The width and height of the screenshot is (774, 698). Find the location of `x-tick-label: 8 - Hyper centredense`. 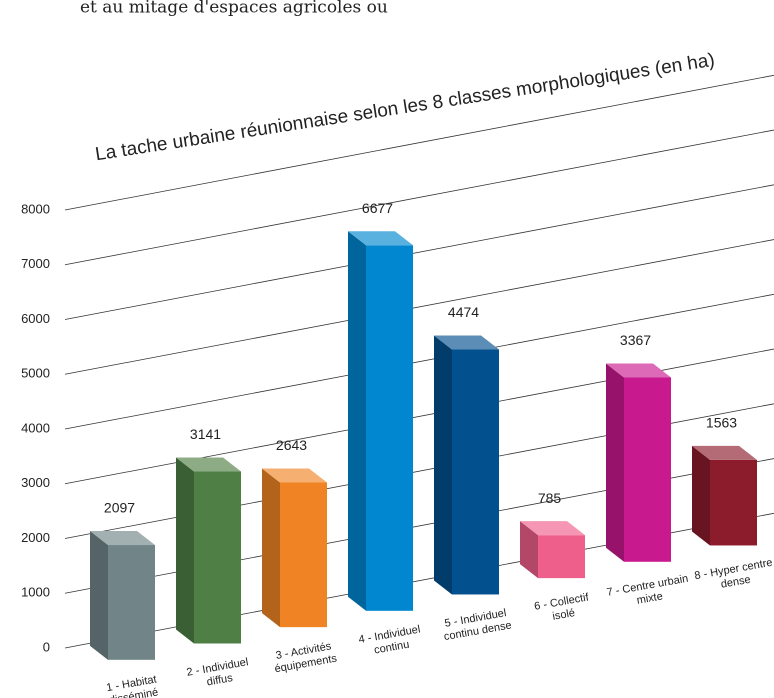

x-tick-label: 8 - Hyper centredense is located at coordinates (734, 576).